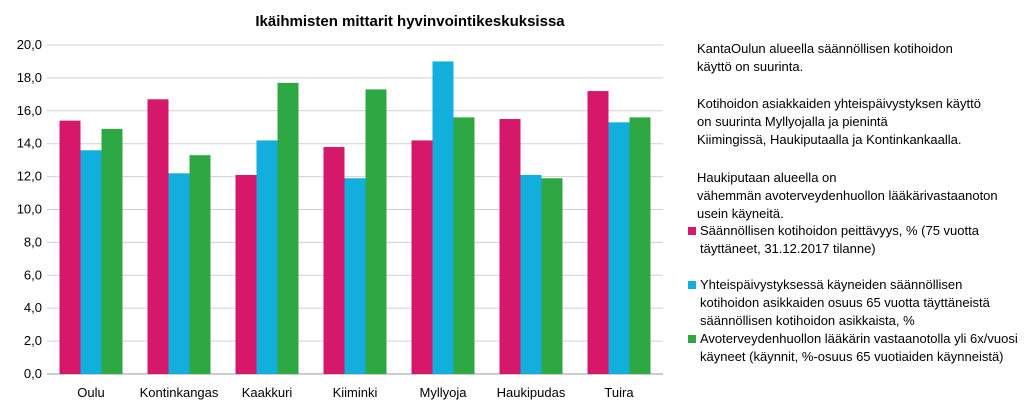 The width and height of the screenshot is (1024, 412). I want to click on y-tick-label: 10,0, so click(29, 209).